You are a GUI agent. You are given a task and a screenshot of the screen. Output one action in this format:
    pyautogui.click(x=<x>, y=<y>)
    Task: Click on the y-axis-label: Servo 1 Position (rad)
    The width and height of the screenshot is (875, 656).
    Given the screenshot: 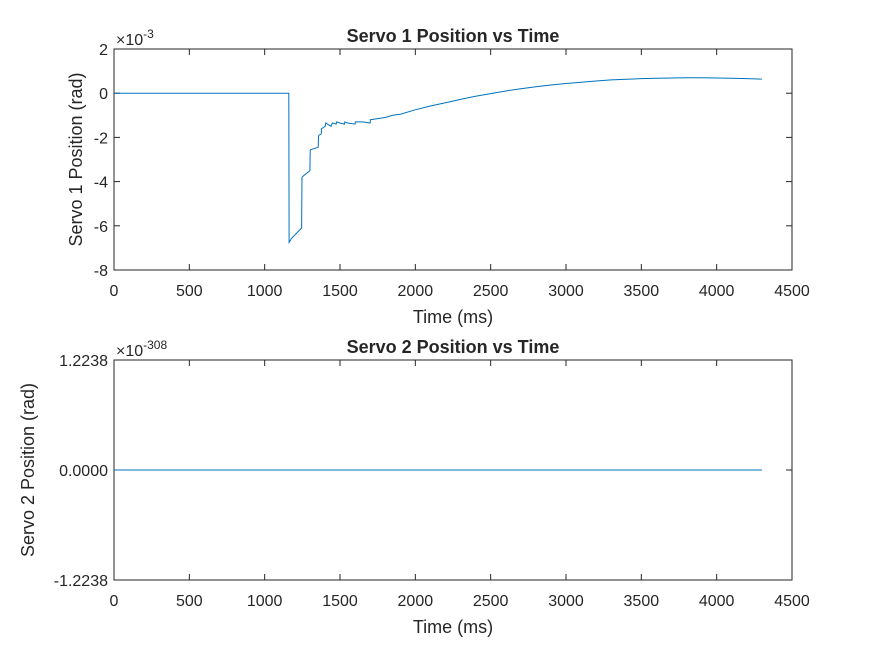 What is the action you would take?
    pyautogui.click(x=76, y=159)
    